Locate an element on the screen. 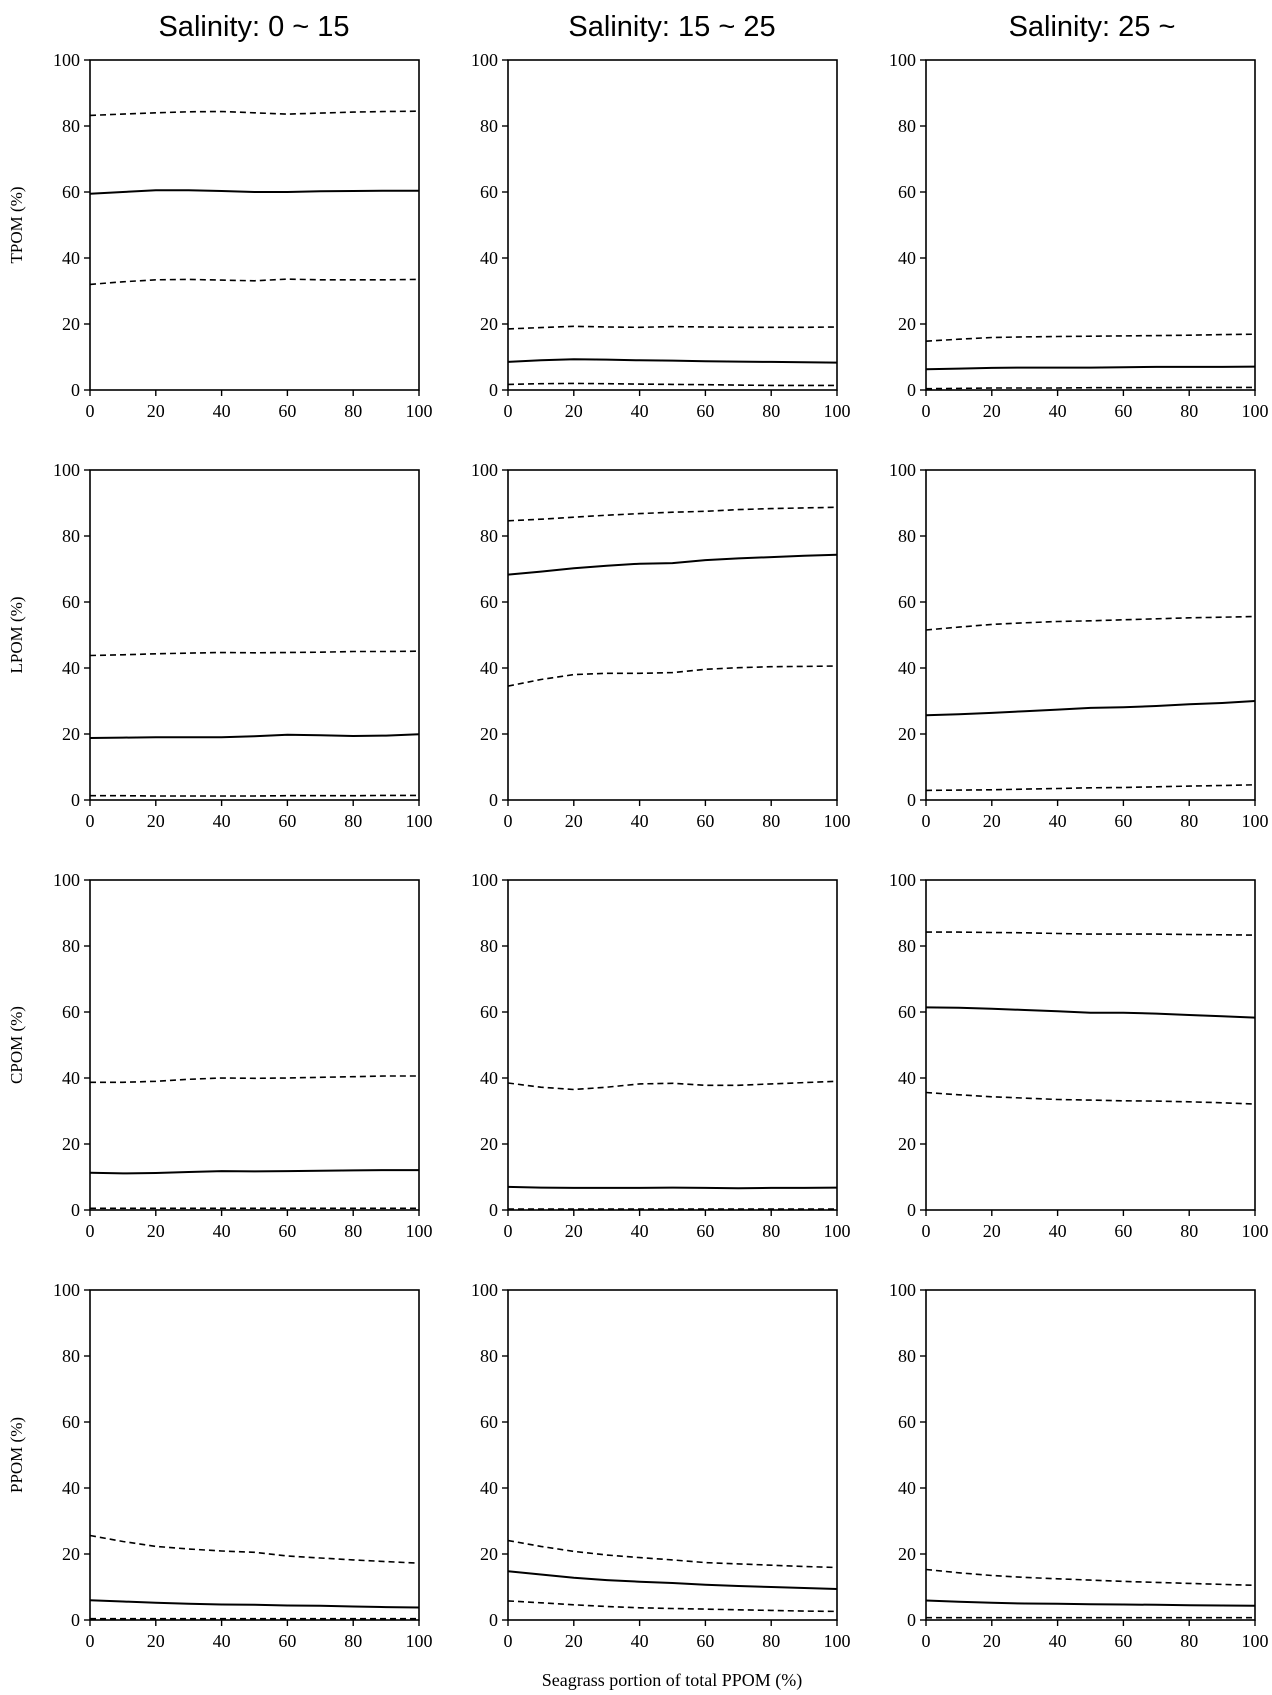 The width and height of the screenshot is (1272, 1695). panel-2-0: 0 20 40 60 80 100 0 20 40 60 80 100 CPOM (%) is located at coordinates (220, 1055).